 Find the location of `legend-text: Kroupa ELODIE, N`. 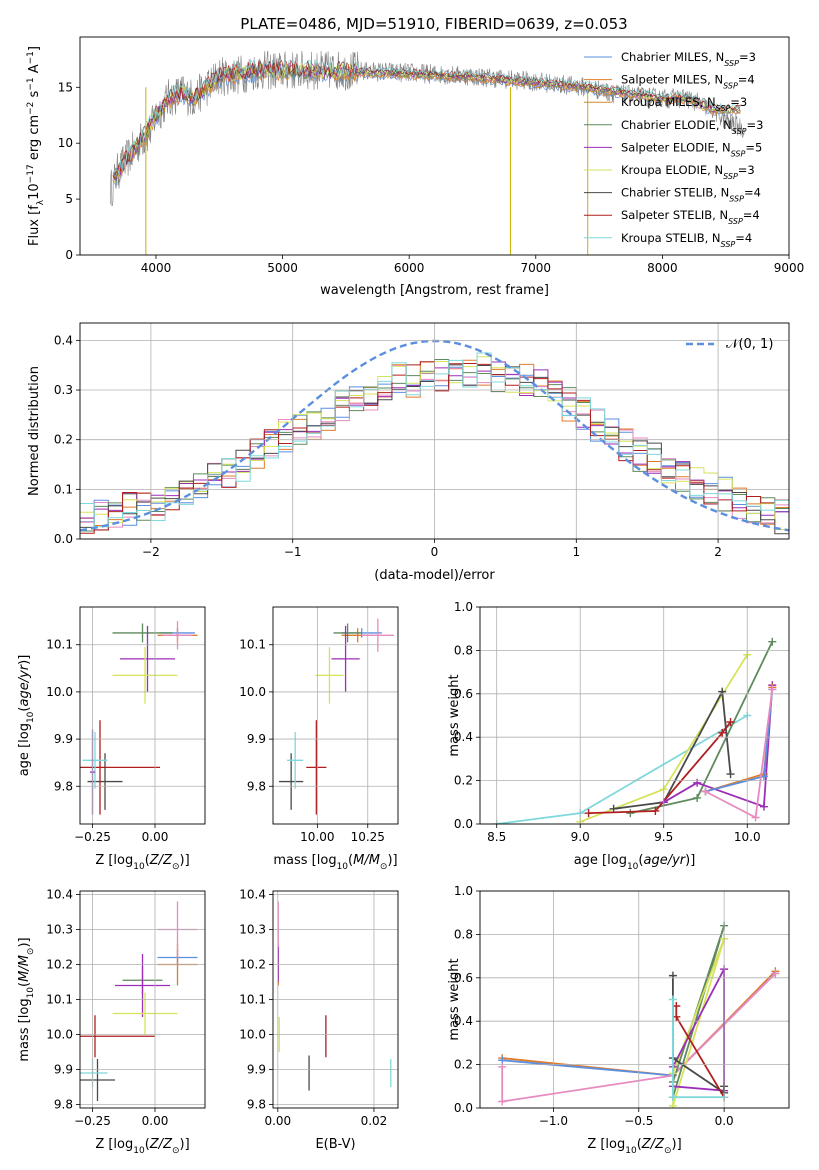

legend-text: Kroupa ELODIE, N is located at coordinates (672, 170).